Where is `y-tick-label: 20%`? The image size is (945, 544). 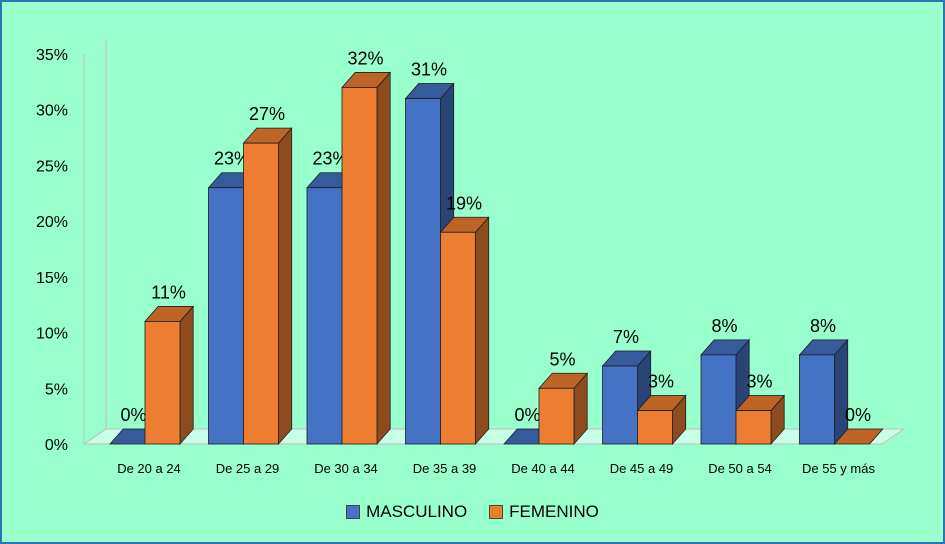
y-tick-label: 20% is located at coordinates (52, 222).